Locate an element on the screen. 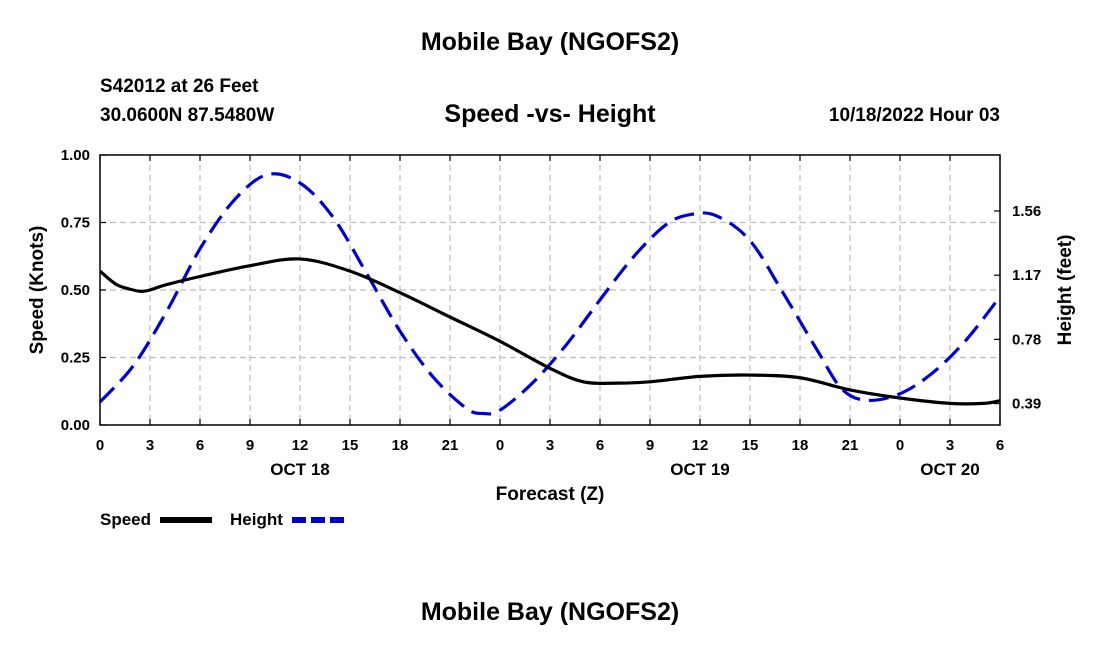 The image size is (1100, 650). footer-title: Mobile Bay (NGOFS2) is located at coordinates (550, 612).